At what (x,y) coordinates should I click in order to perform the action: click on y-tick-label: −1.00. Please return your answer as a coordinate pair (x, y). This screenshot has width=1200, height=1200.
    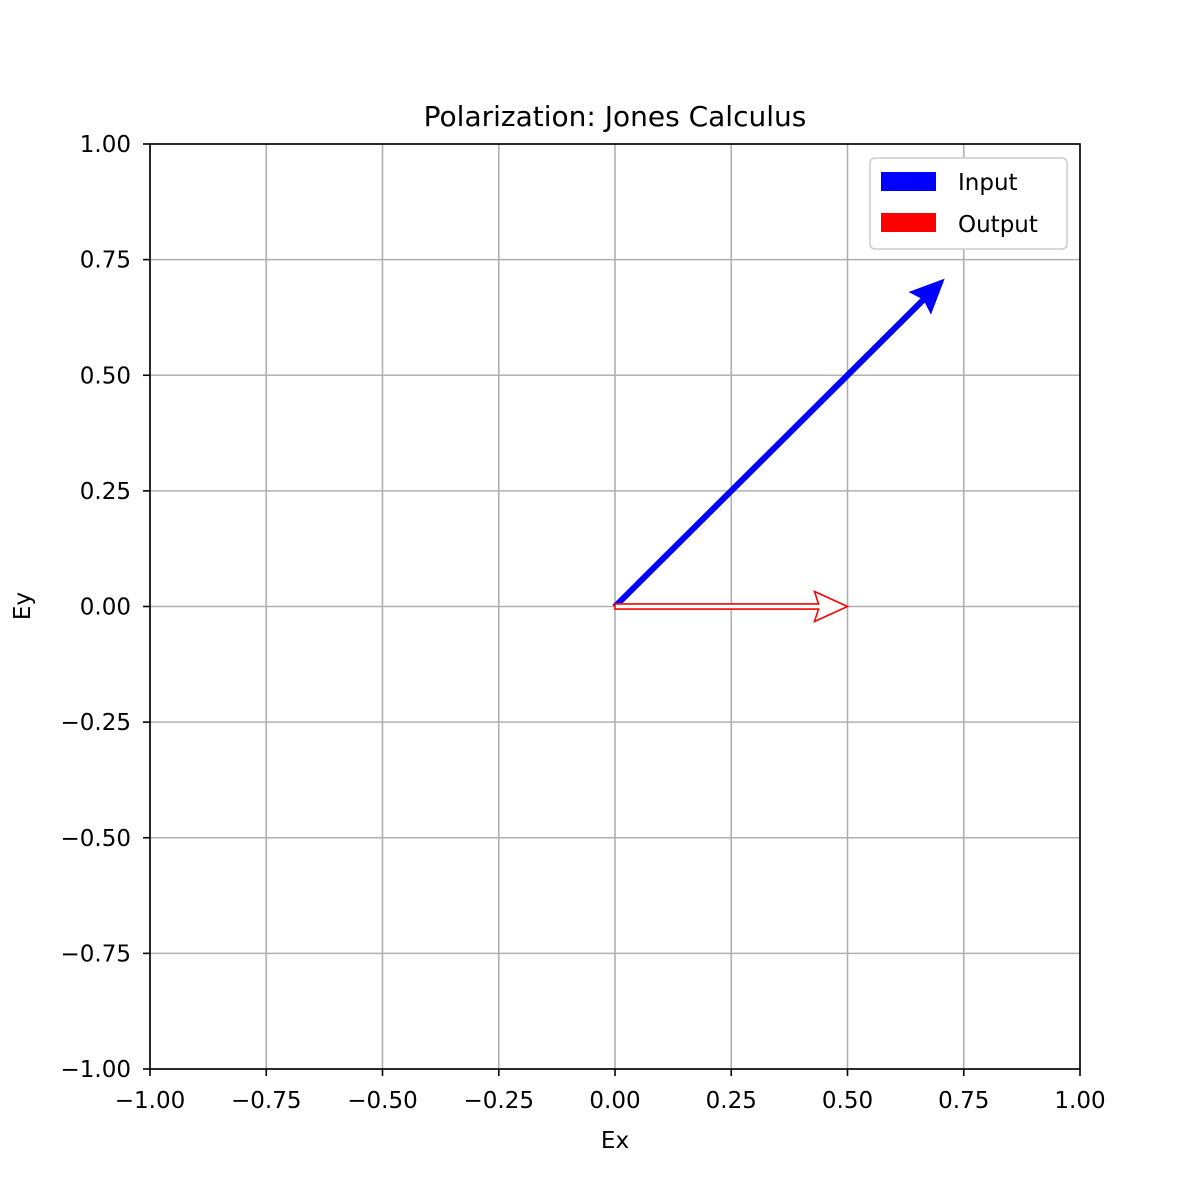
    Looking at the image, I should click on (96, 1070).